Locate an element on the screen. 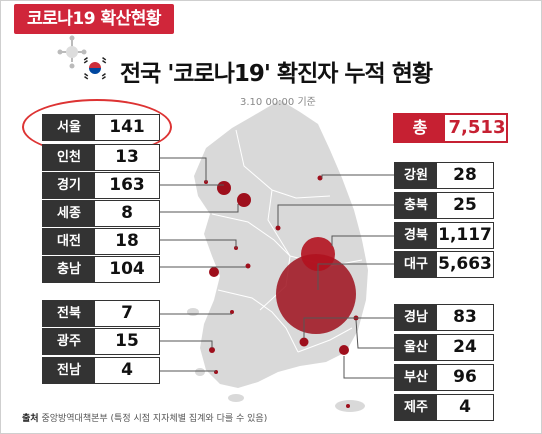 The width and height of the screenshot is (542, 434). region-row-daejeon: 대전 18 is located at coordinates (101, 241).